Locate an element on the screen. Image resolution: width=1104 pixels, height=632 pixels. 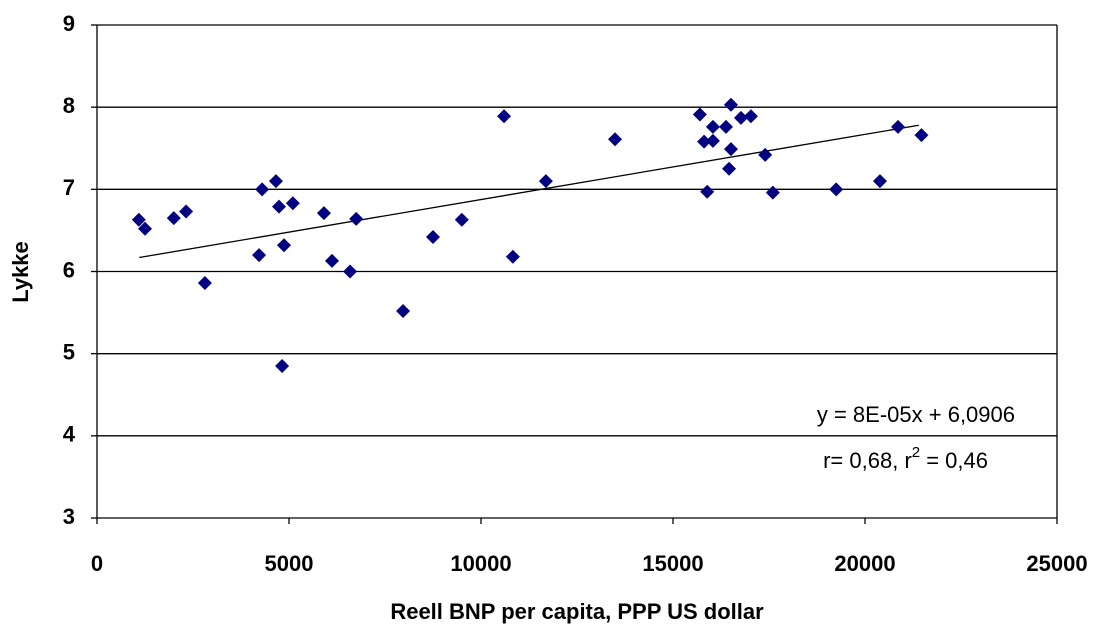
x-axis-title: Reell BNP per capita, PPP US dollar is located at coordinates (577, 611).